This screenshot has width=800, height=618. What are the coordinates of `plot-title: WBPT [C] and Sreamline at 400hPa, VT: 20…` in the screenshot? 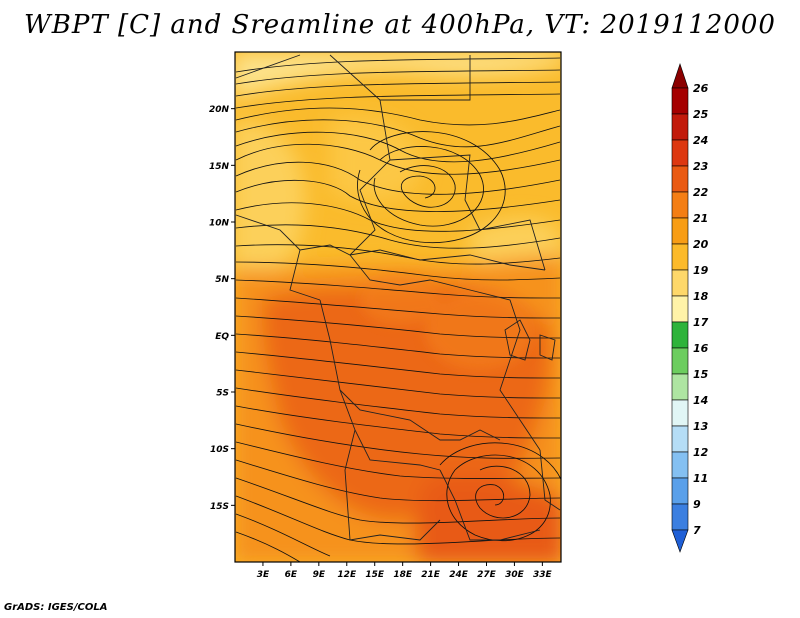 It's located at (400, 25).